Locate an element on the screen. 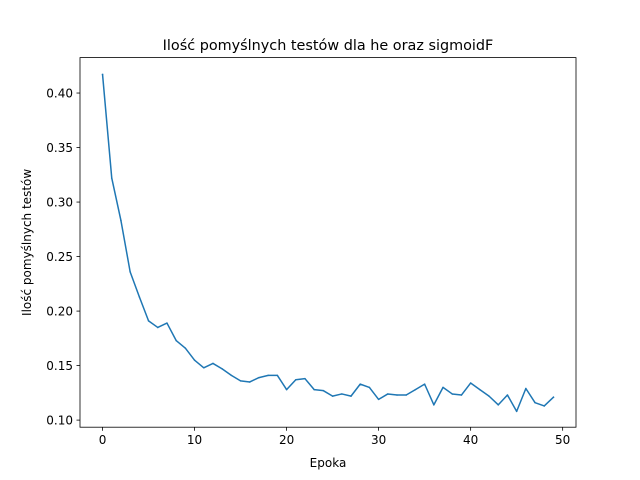 The width and height of the screenshot is (640, 480). x-axis-label: Epoka is located at coordinates (328, 463).